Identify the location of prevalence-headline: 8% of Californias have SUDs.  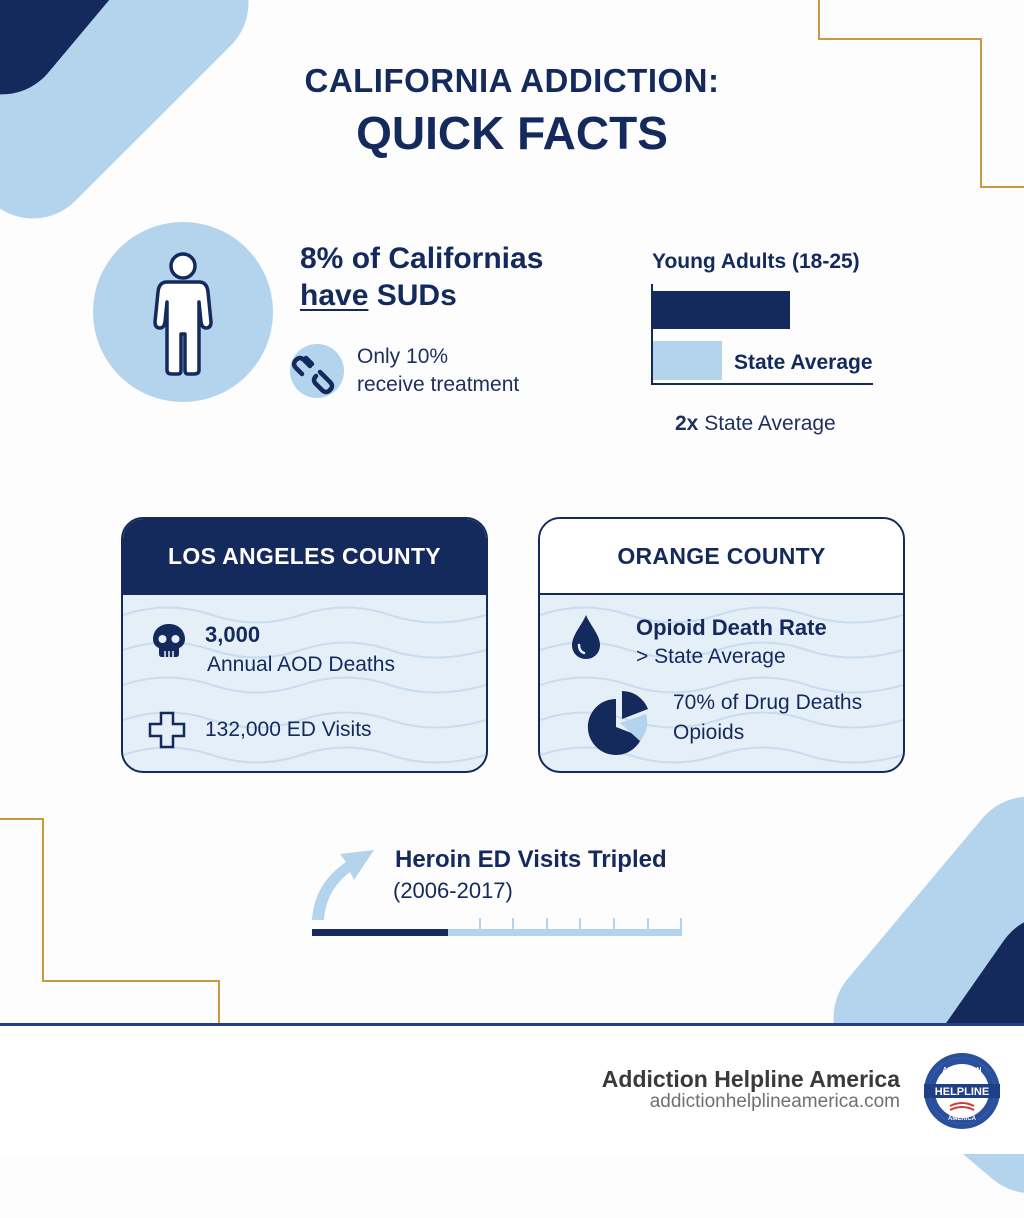
(421, 277).